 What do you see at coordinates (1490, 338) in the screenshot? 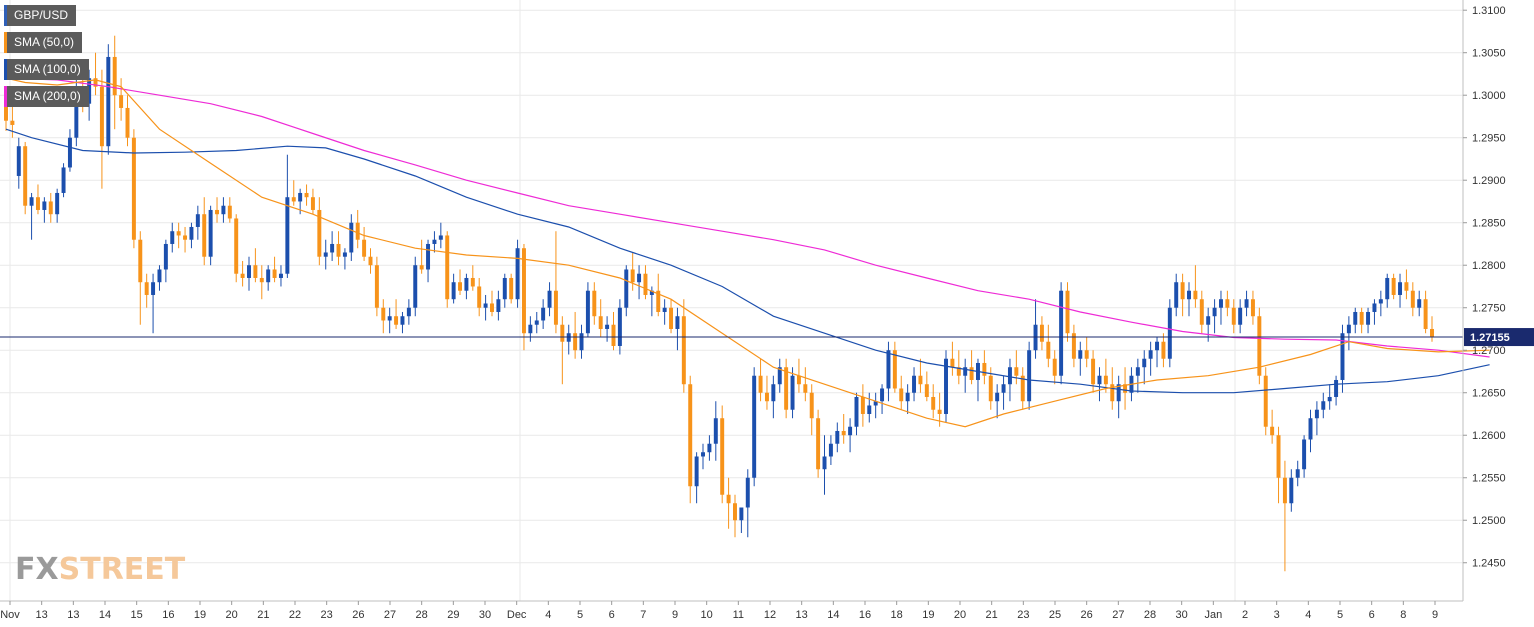
I see `current-price-label-text: 1.27155` at bounding box center [1490, 338].